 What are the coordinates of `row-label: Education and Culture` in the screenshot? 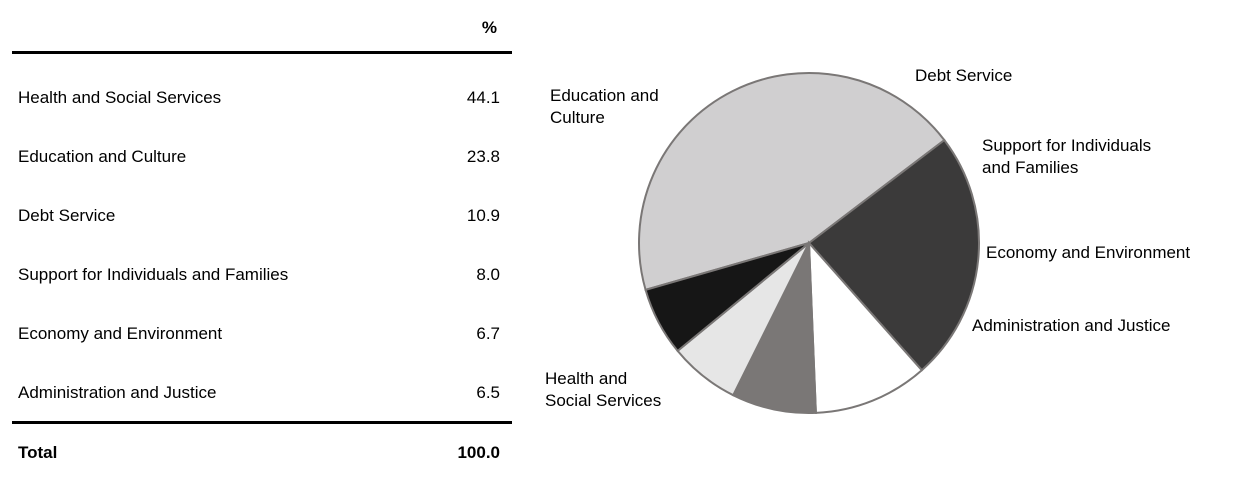 It's located at (102, 156).